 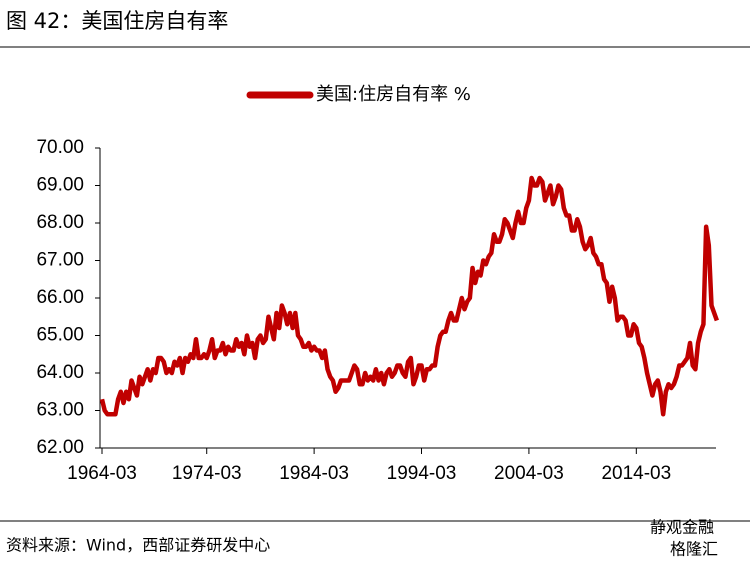 What do you see at coordinates (102, 473) in the screenshot?
I see `x-tick-label: 1964-03` at bounding box center [102, 473].